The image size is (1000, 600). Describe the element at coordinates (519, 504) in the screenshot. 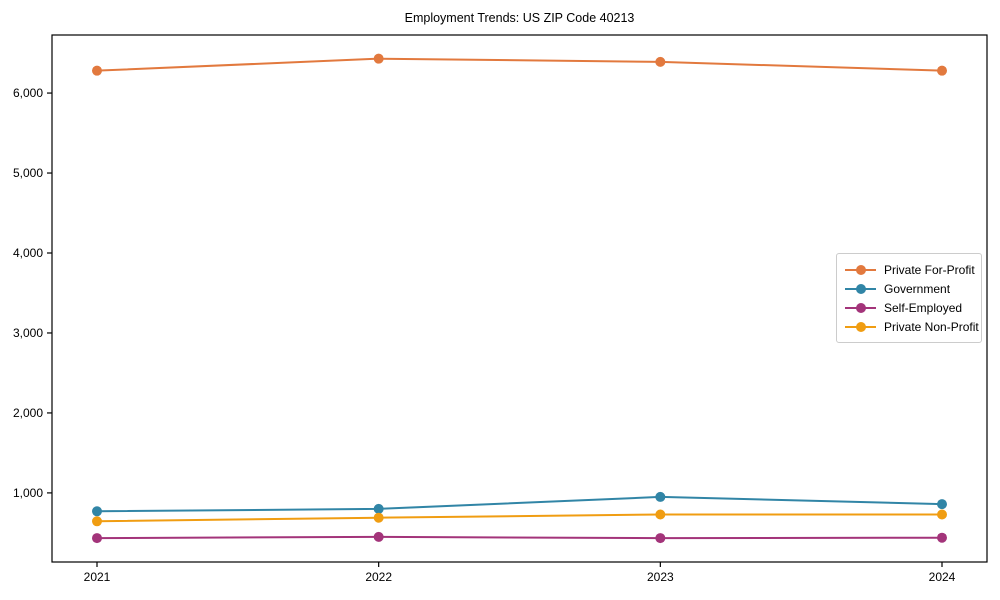

I see `series-line-government` at that location.